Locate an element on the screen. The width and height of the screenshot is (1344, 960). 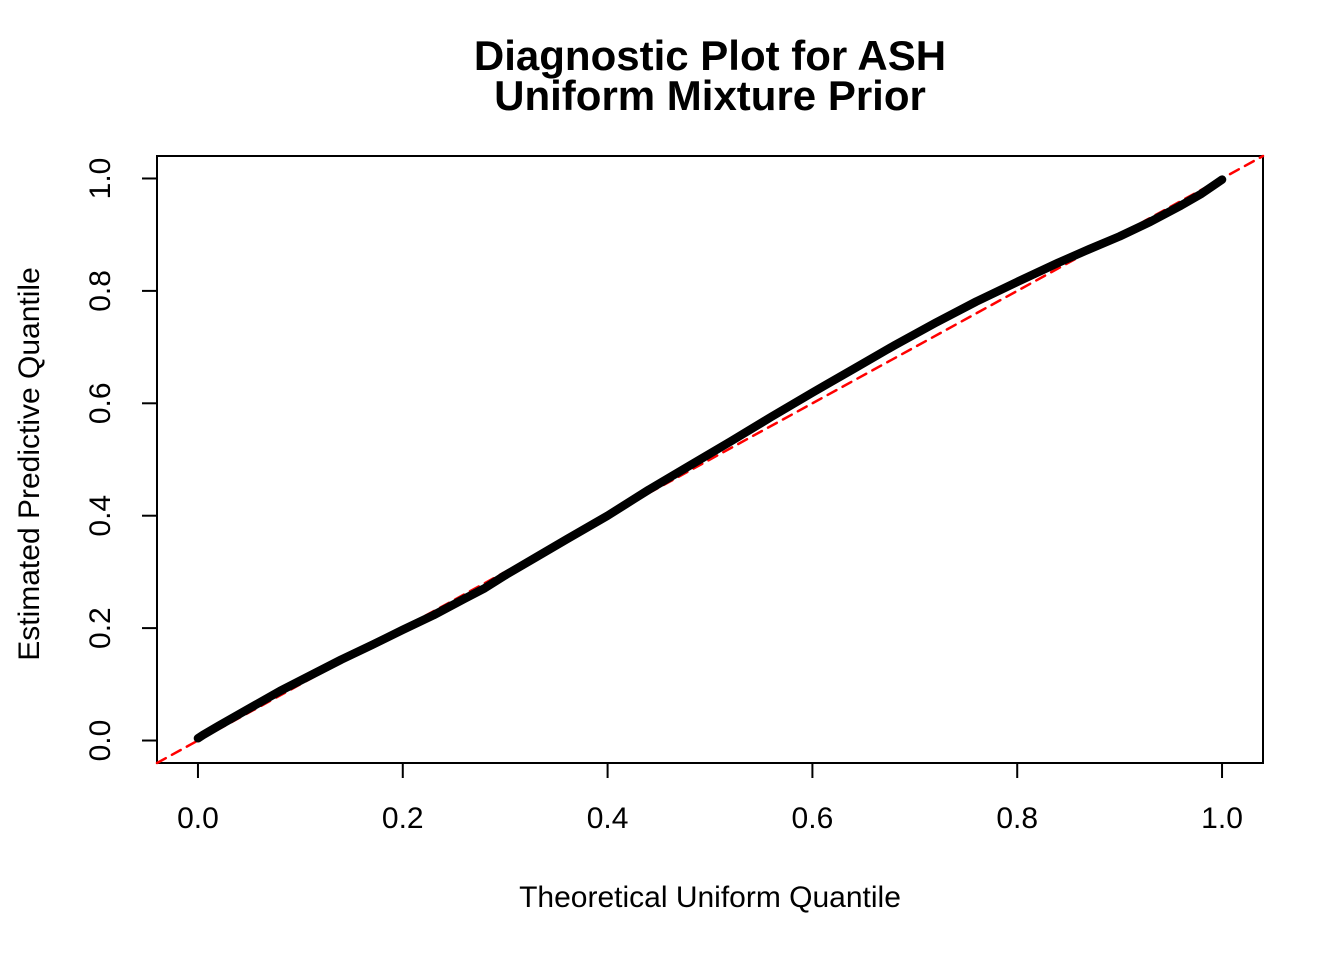
y-tick-label: 0.2 is located at coordinates (100, 628).